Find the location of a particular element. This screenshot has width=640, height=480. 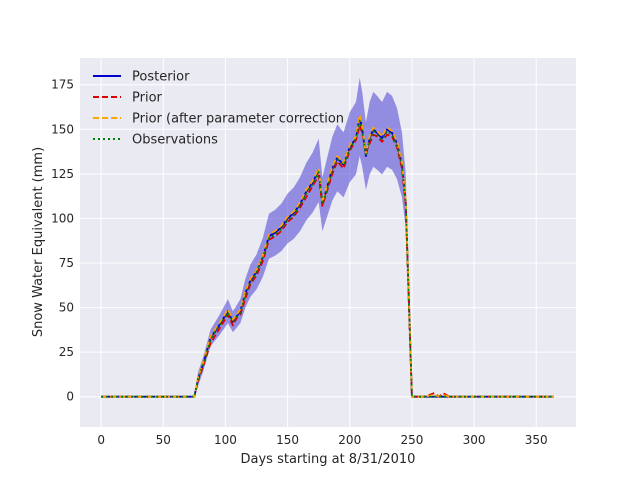

x-tick-label: 200 is located at coordinates (349, 440).